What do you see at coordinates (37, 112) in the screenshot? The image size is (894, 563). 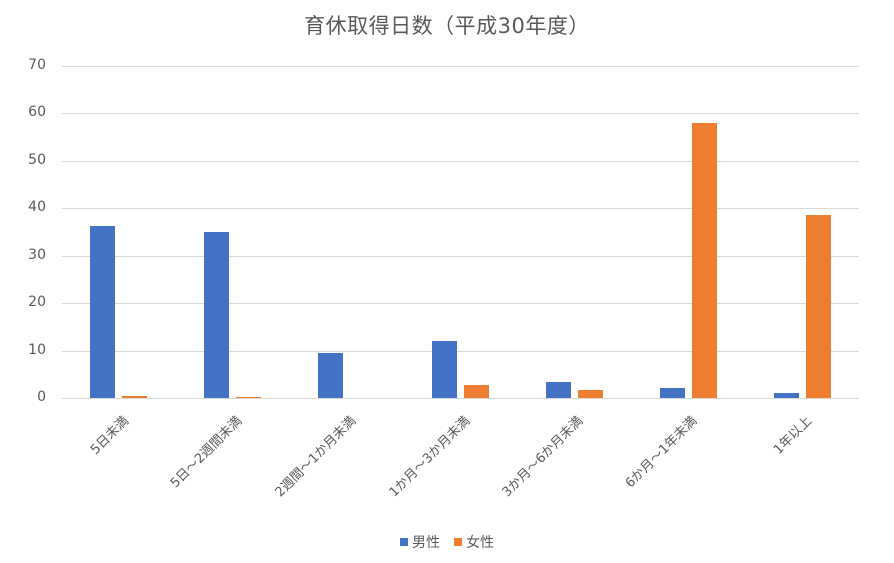 I see `y-tick-label: 60` at bounding box center [37, 112].